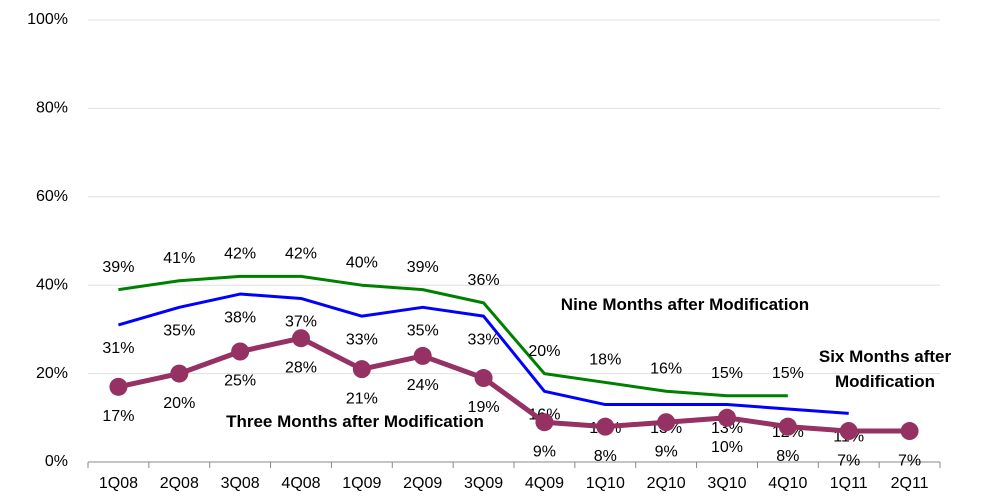 The height and width of the screenshot is (500, 997). Describe the element at coordinates (605, 483) in the screenshot. I see `x-tick-label: 1Q10` at that location.